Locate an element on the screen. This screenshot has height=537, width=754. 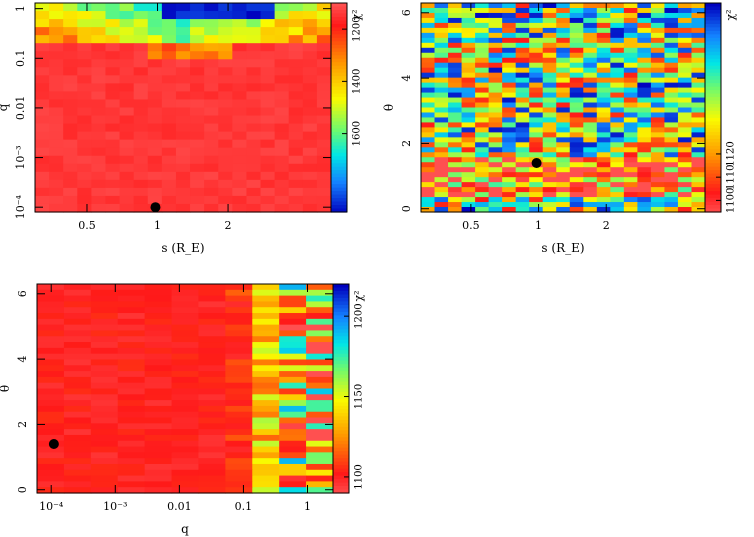
best-fit-point is located at coordinates (155, 207).